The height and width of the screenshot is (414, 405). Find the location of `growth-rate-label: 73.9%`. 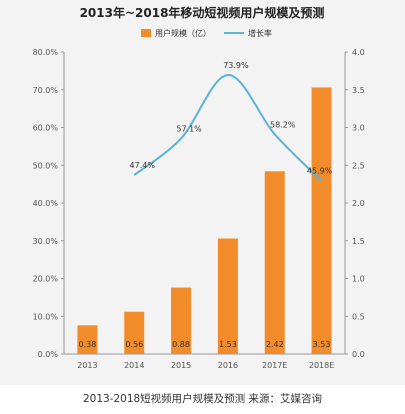

growth-rate-label: 73.9% is located at coordinates (236, 65).